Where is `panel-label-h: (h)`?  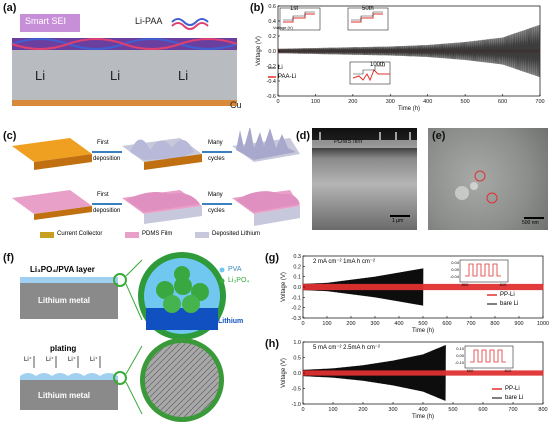
panel-label-h: (h) is located at coordinates (272, 344).